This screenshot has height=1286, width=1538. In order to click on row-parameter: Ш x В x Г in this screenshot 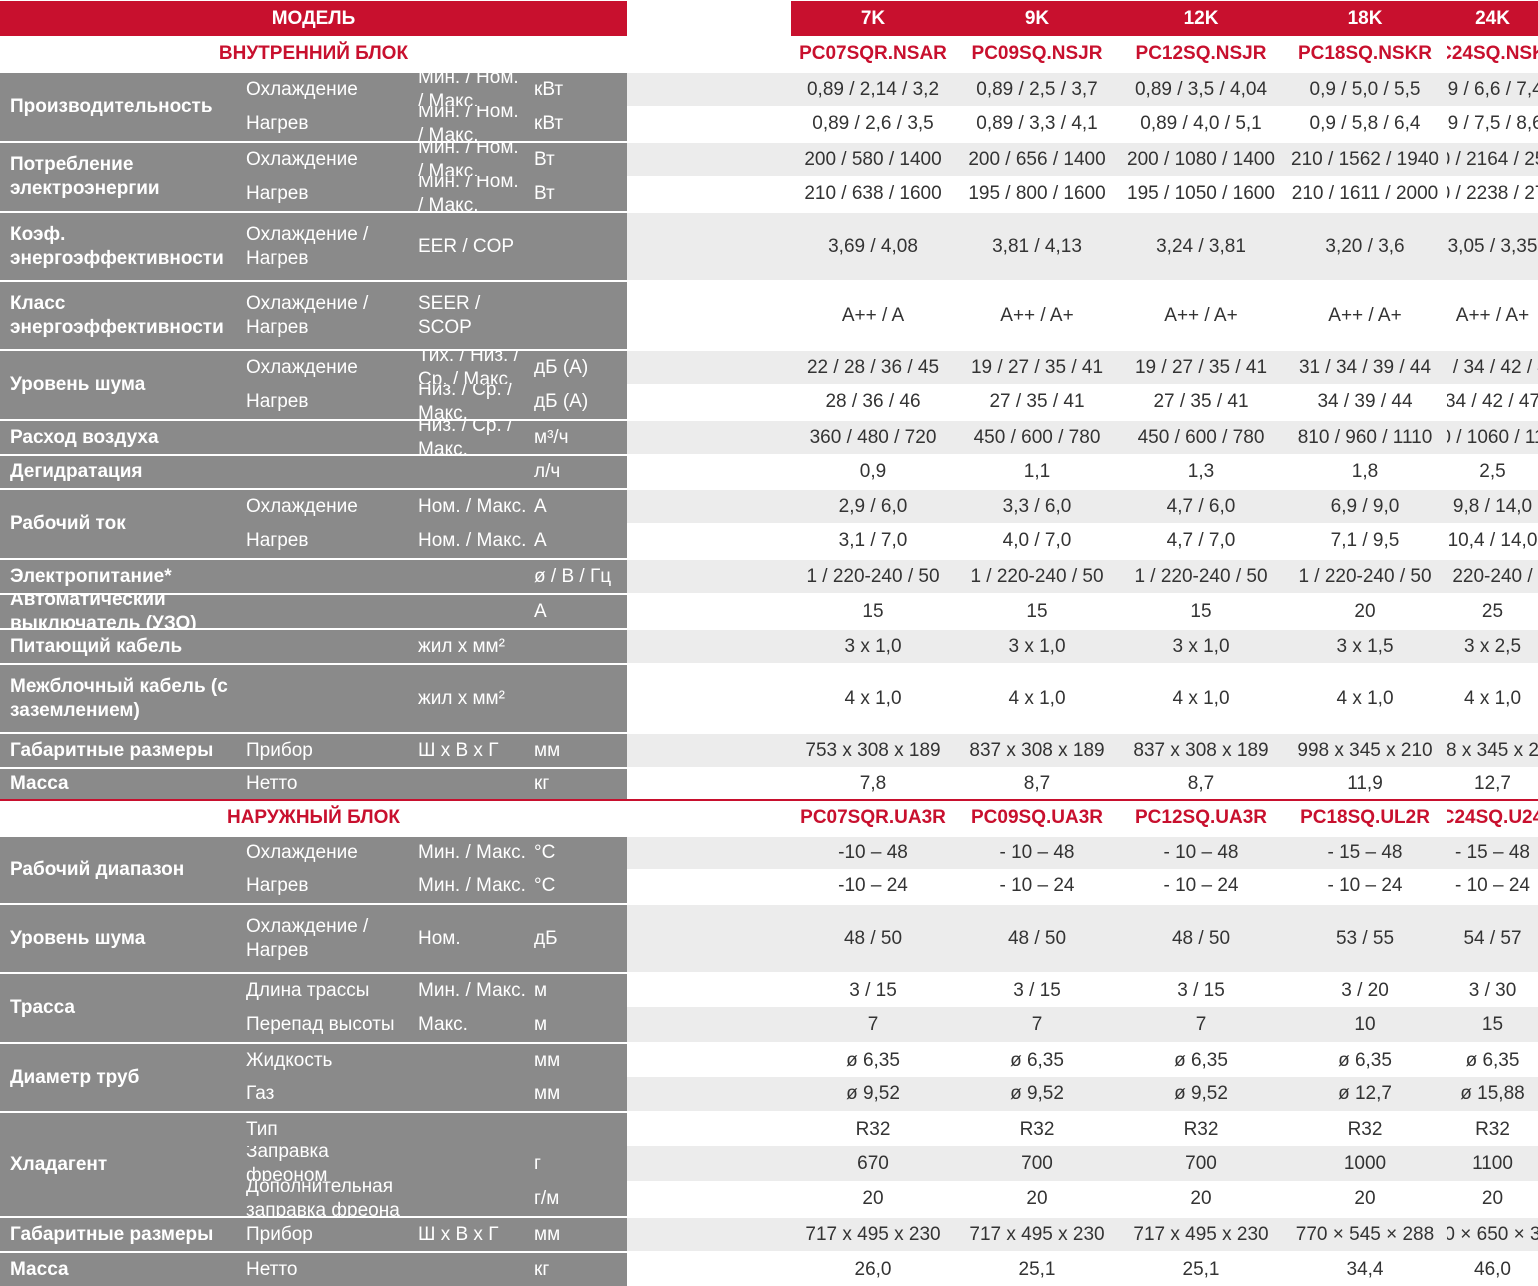, I will do `click(470, 1233)`.